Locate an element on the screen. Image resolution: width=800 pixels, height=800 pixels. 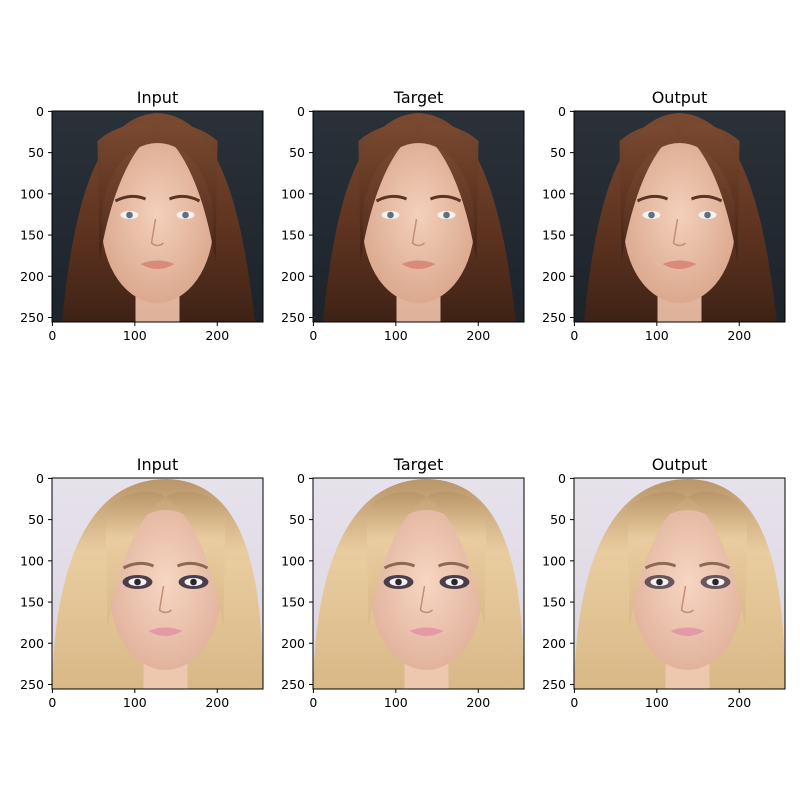
panel-title: Output is located at coordinates (680, 464).